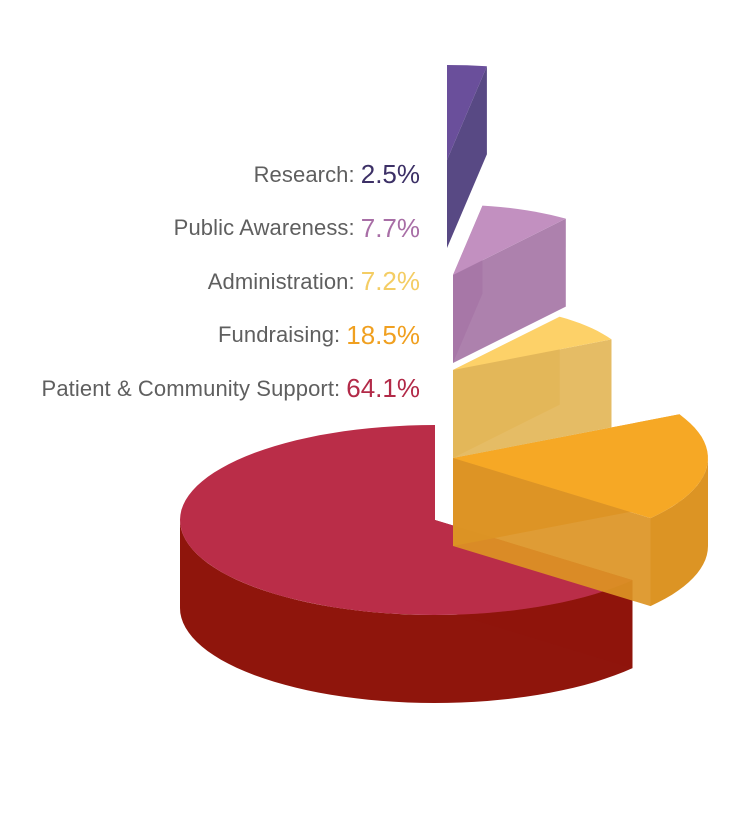  Describe the element at coordinates (281, 281) in the screenshot. I see `legend-label: Administration:` at that location.